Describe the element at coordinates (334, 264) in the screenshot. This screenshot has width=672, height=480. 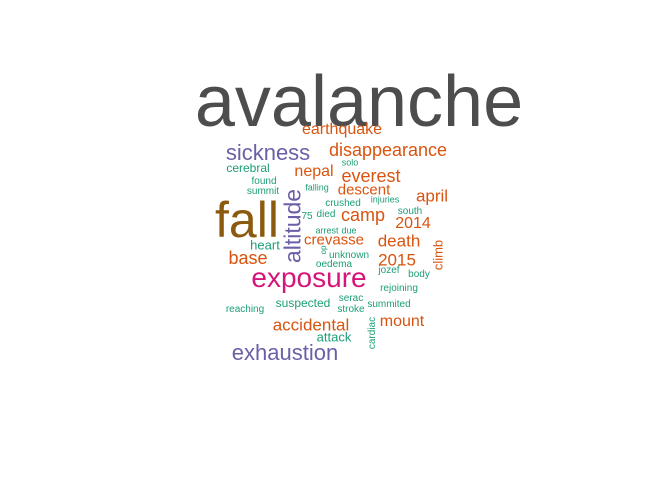
I see `word-oedema: oedema` at that location.